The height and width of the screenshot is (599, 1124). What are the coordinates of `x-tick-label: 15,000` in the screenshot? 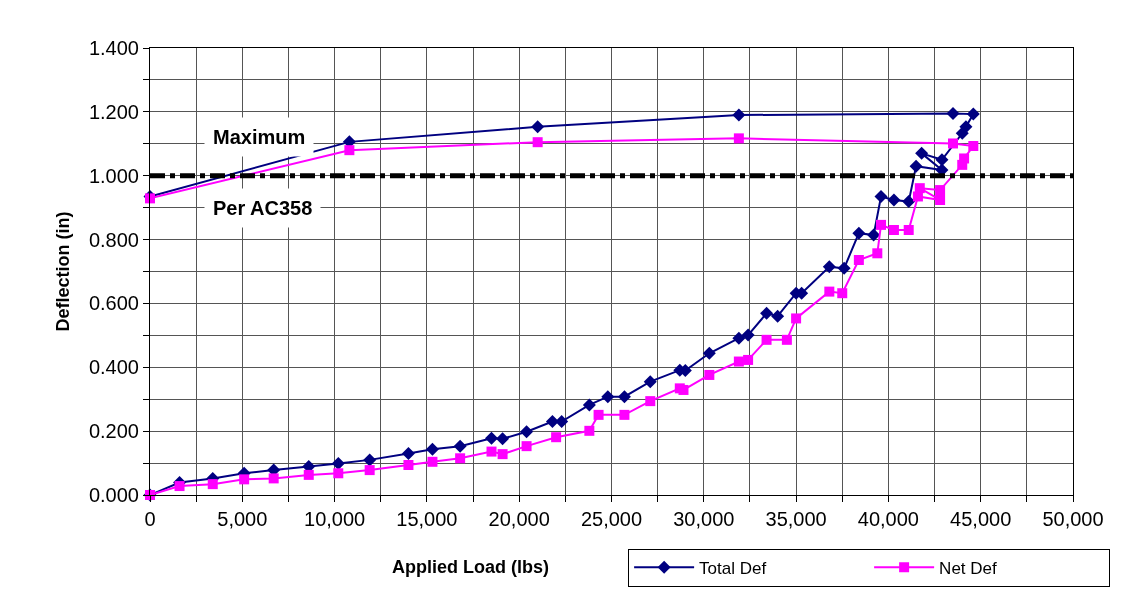 It's located at (427, 519).